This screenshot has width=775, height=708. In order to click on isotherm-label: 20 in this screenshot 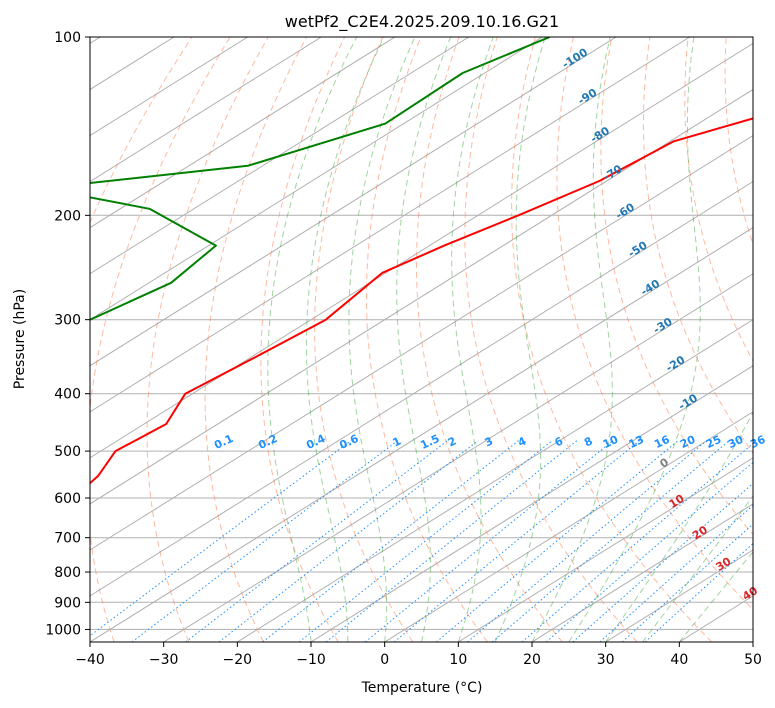, I will do `click(700, 532)`.